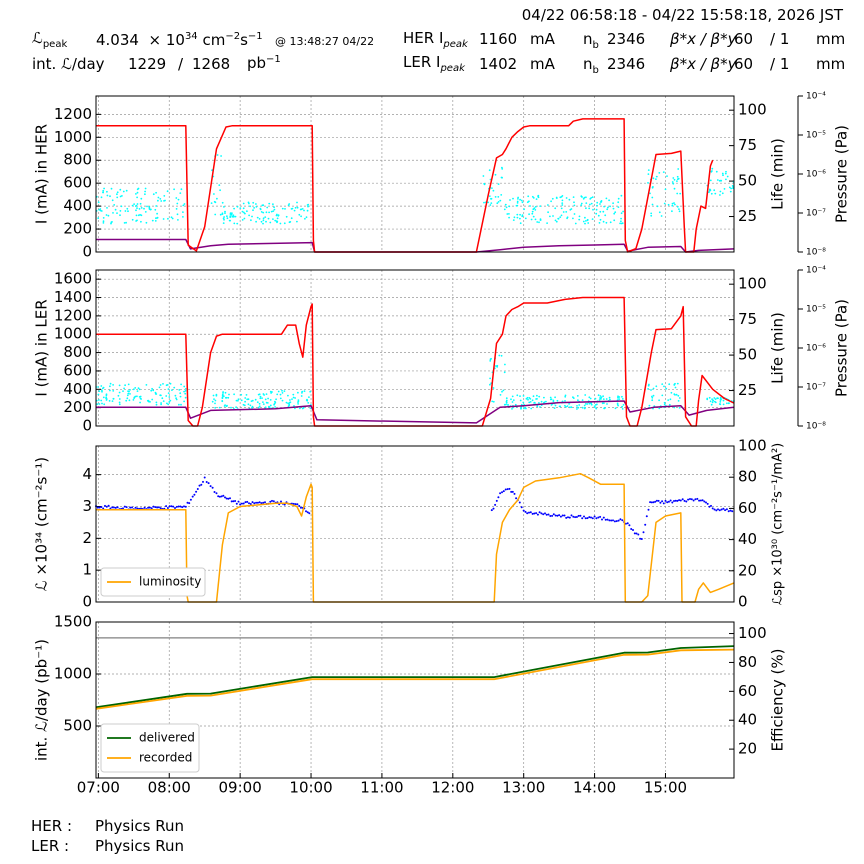 The image size is (864, 864). Describe the element at coordinates (747, 477) in the screenshot. I see `right-tick-label: 80` at that location.